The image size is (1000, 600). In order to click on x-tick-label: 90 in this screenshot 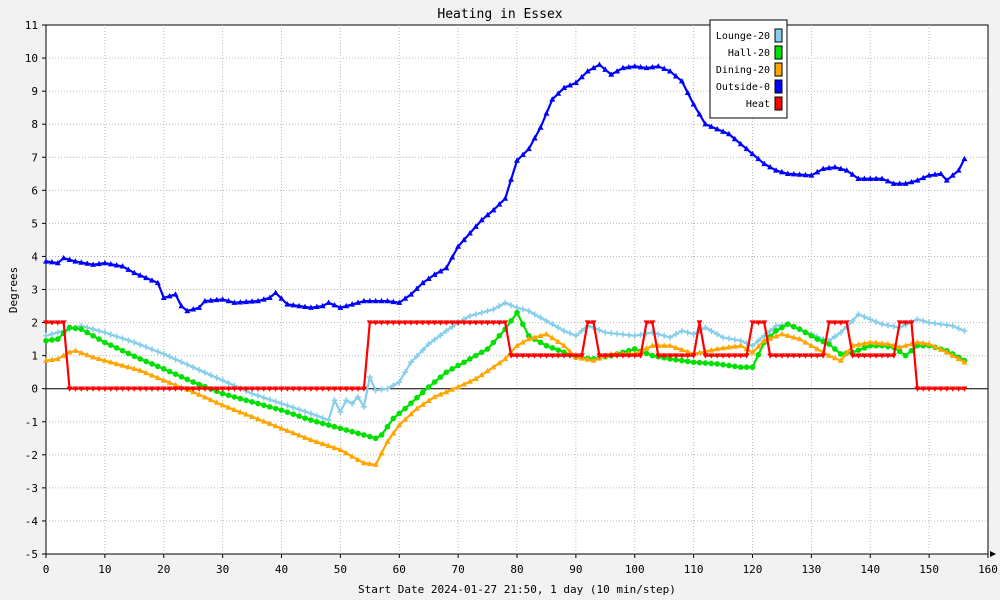, I will do `click(575, 569)`.